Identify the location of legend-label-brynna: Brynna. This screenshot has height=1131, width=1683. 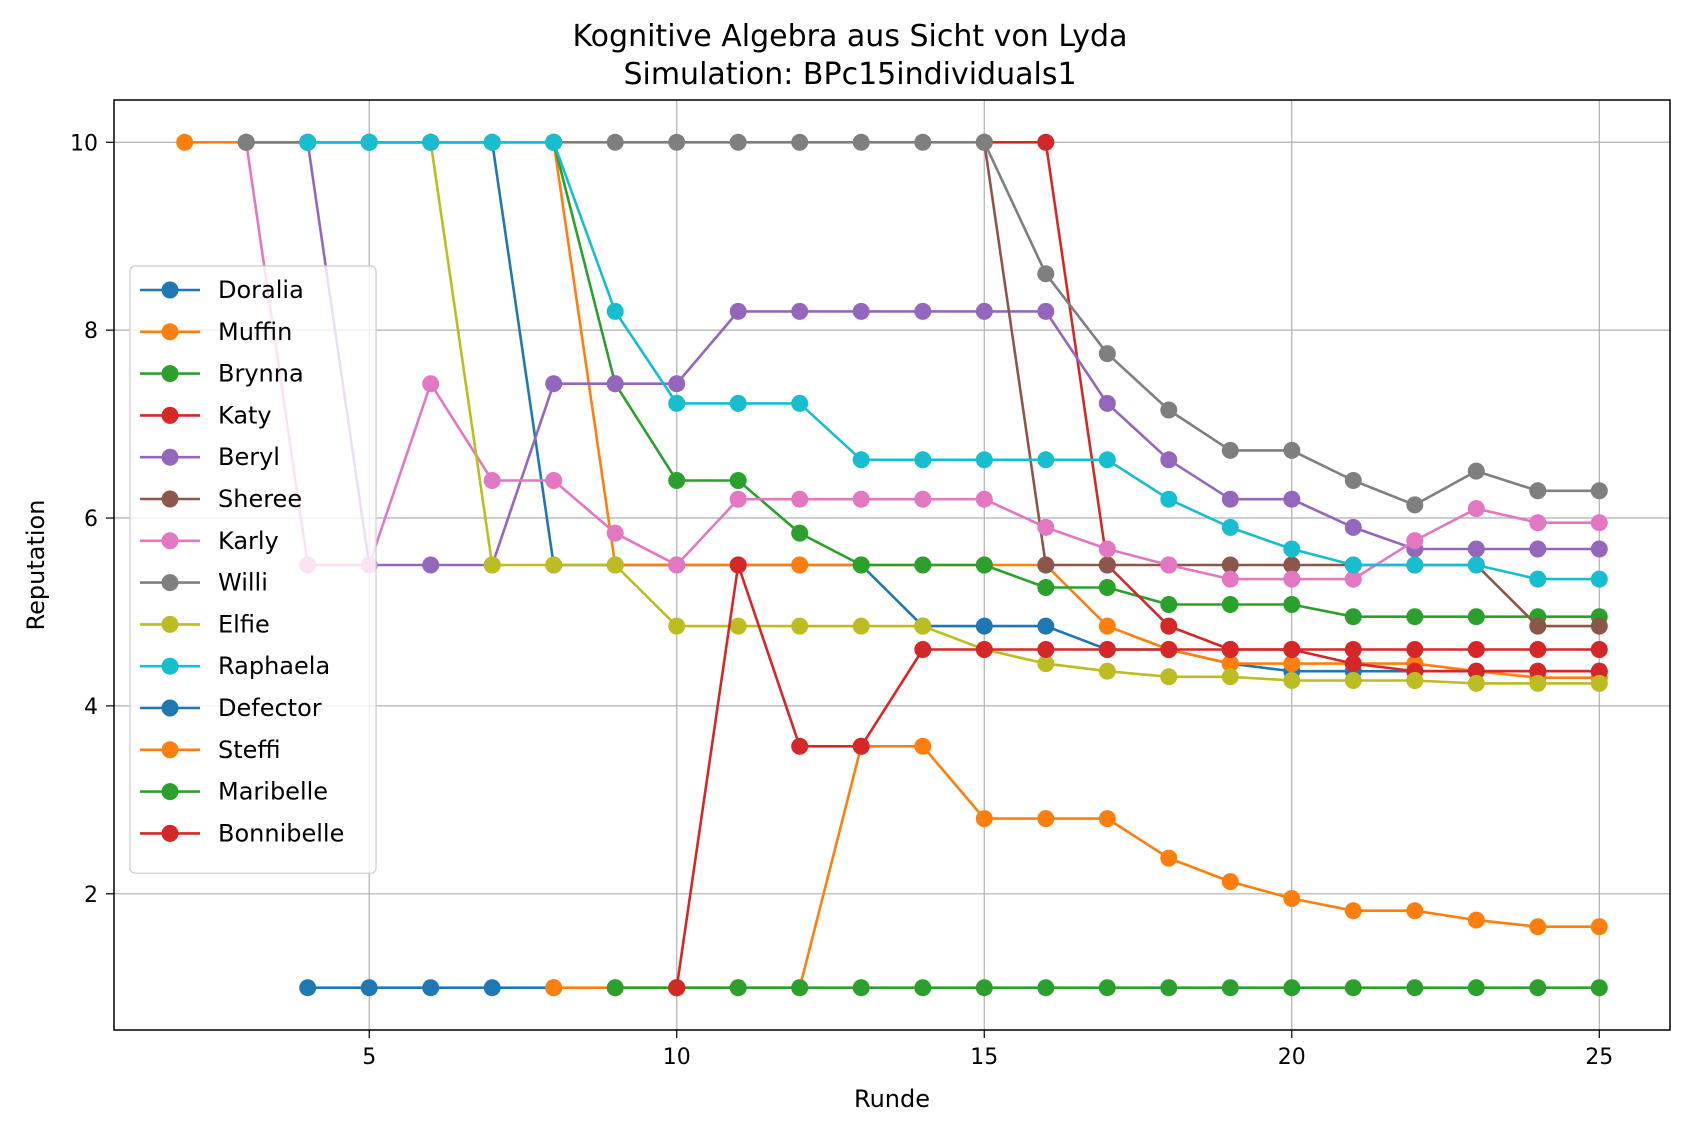
(261, 374).